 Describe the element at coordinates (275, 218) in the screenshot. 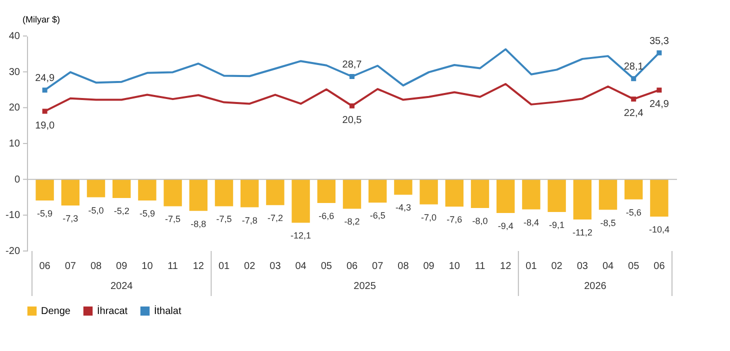

I see `data-label: -7,2` at that location.